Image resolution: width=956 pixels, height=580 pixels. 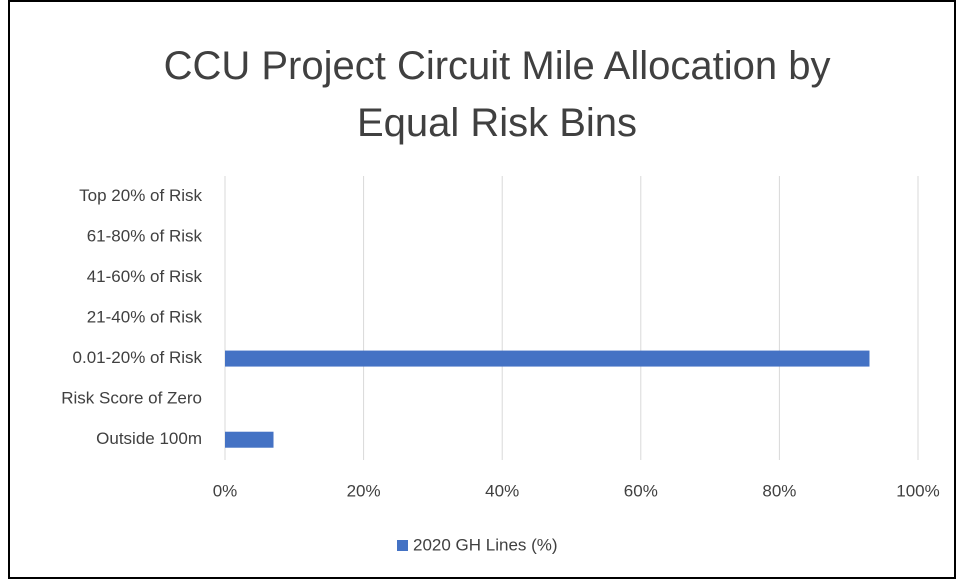 I want to click on x-tick-label: 100%, so click(x=917, y=490).